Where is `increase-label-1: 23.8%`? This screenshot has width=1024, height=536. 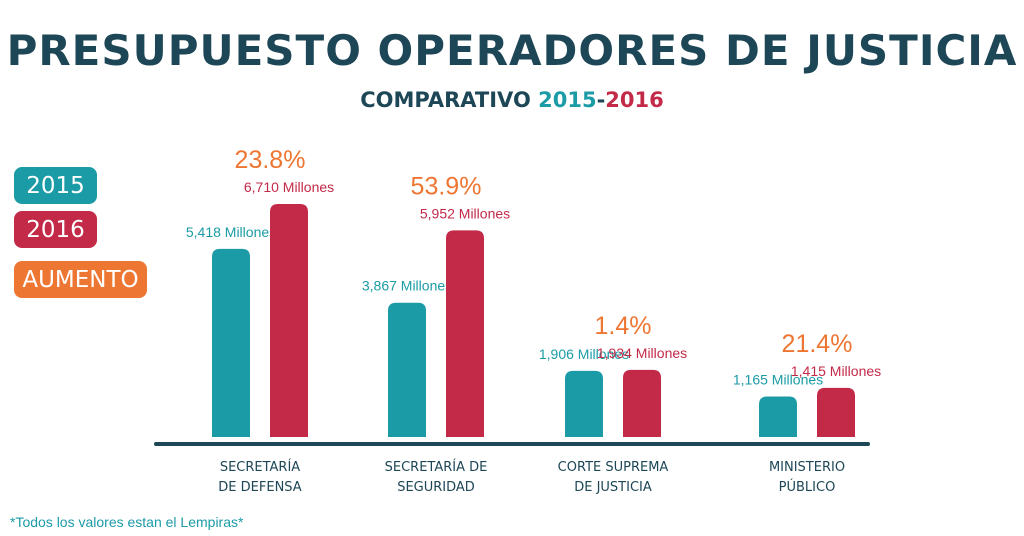 increase-label-1: 23.8% is located at coordinates (270, 160).